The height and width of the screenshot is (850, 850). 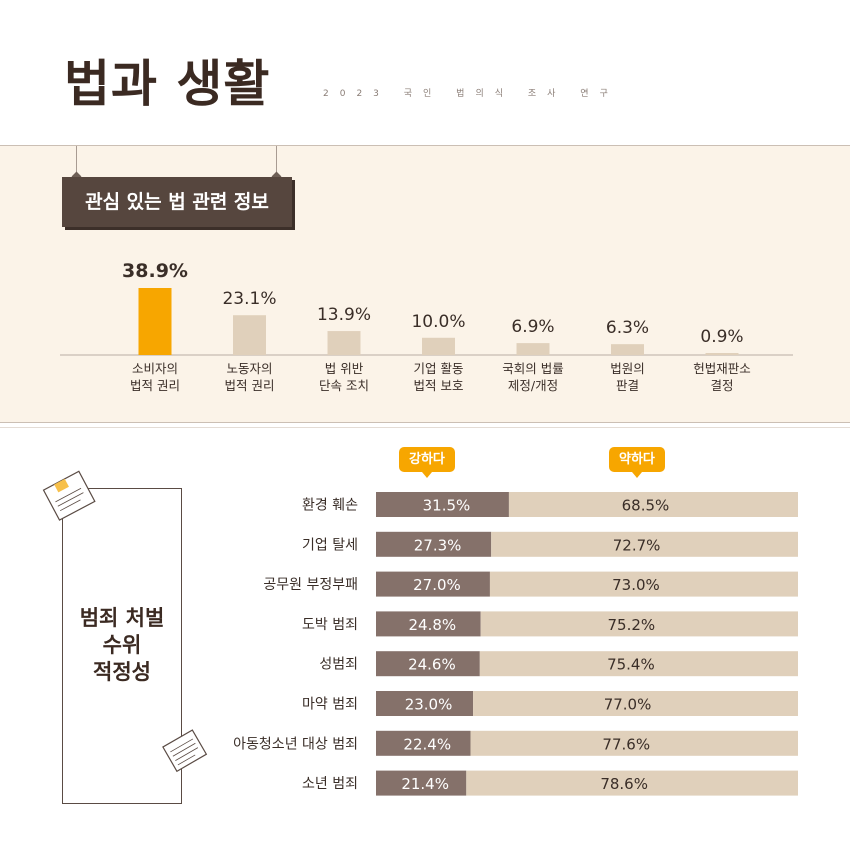 I want to click on page-title: 법과 생활, so click(x=167, y=84).